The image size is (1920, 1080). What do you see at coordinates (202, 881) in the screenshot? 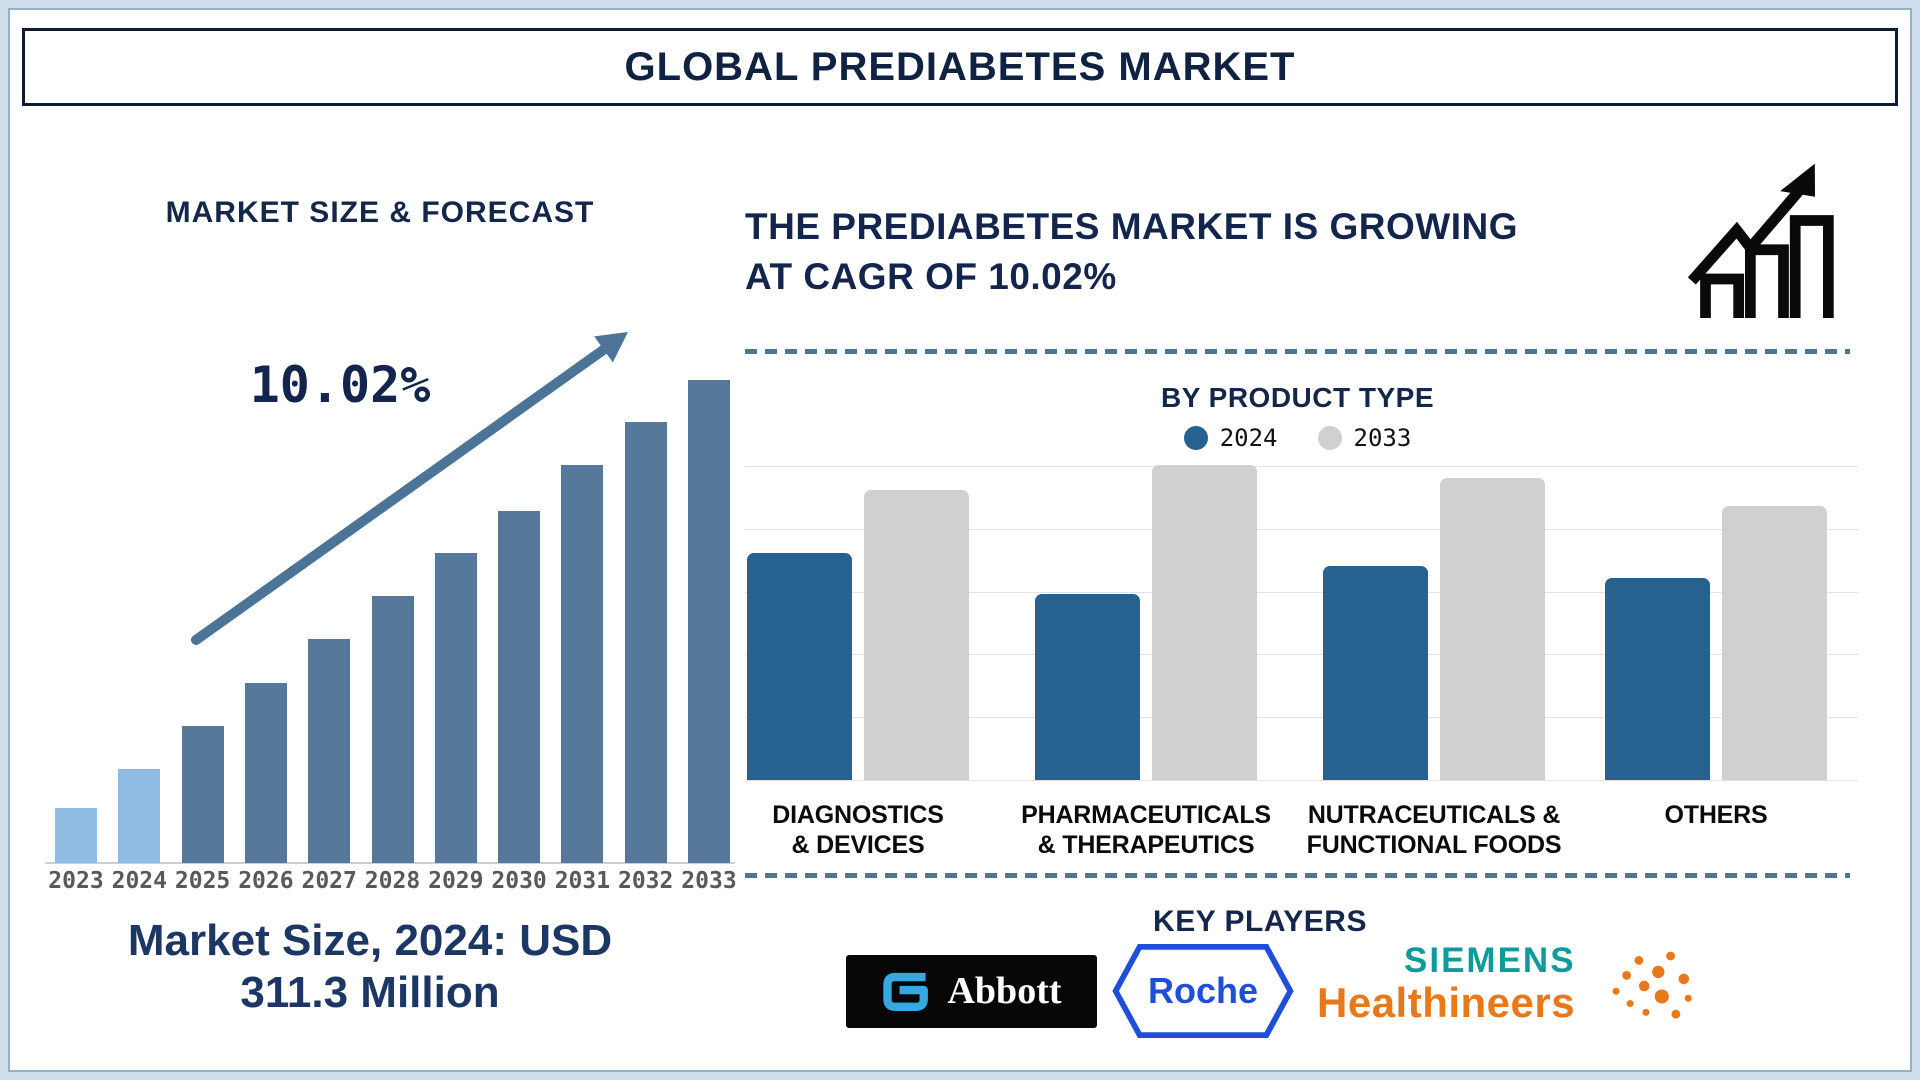
I see `year-label-2025: 2025` at bounding box center [202, 881].